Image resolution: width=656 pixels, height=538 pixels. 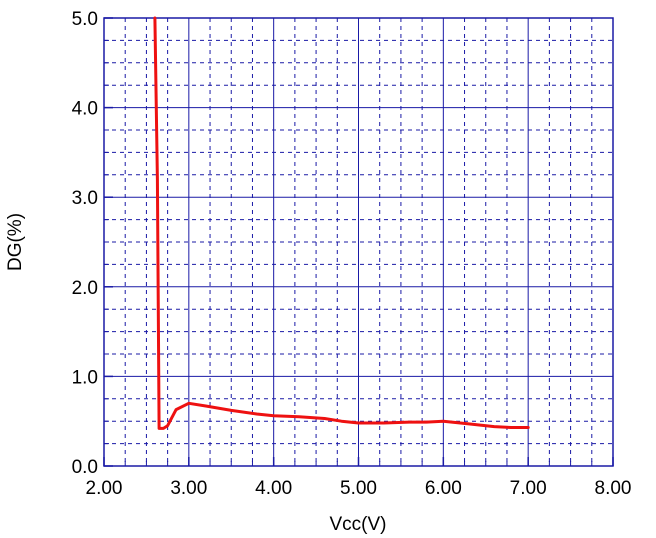 I want to click on x-tick-label: 2.00, so click(x=104, y=488).